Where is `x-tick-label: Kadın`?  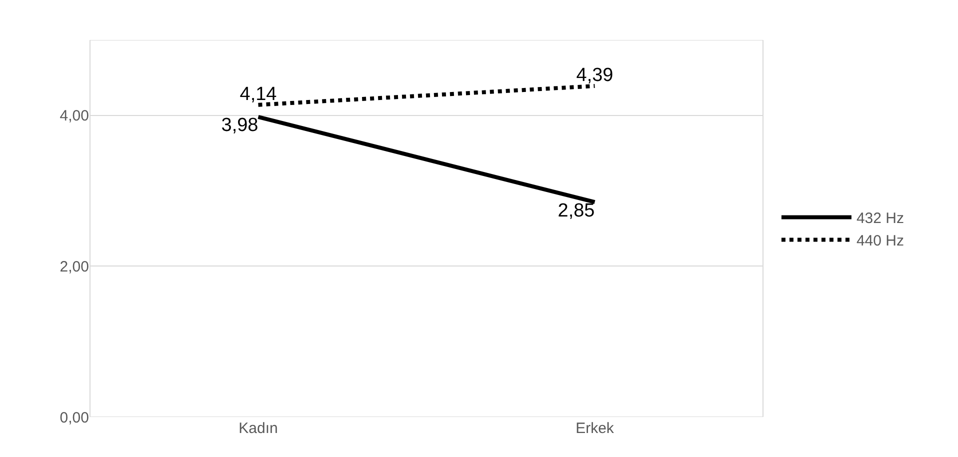
x-tick-label: Kadın is located at coordinates (258, 428).